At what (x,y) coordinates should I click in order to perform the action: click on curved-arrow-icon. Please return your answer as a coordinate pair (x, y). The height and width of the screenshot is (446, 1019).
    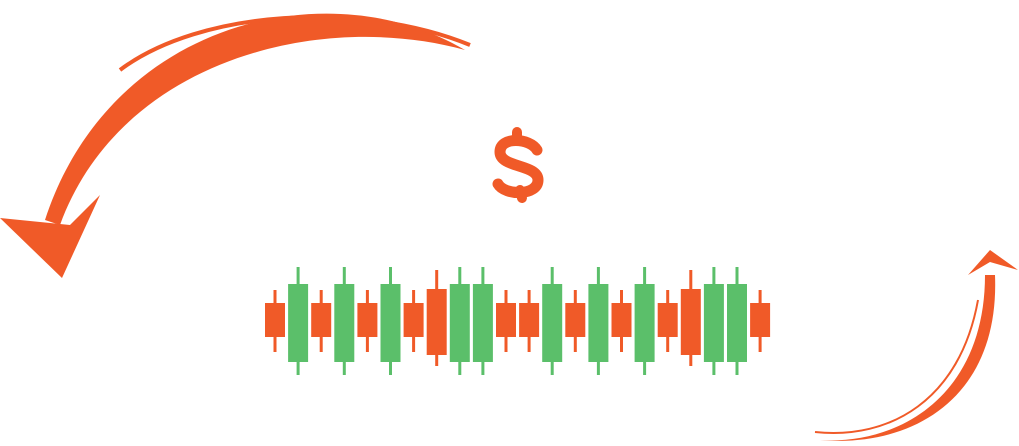
    Looking at the image, I should click on (916, 345).